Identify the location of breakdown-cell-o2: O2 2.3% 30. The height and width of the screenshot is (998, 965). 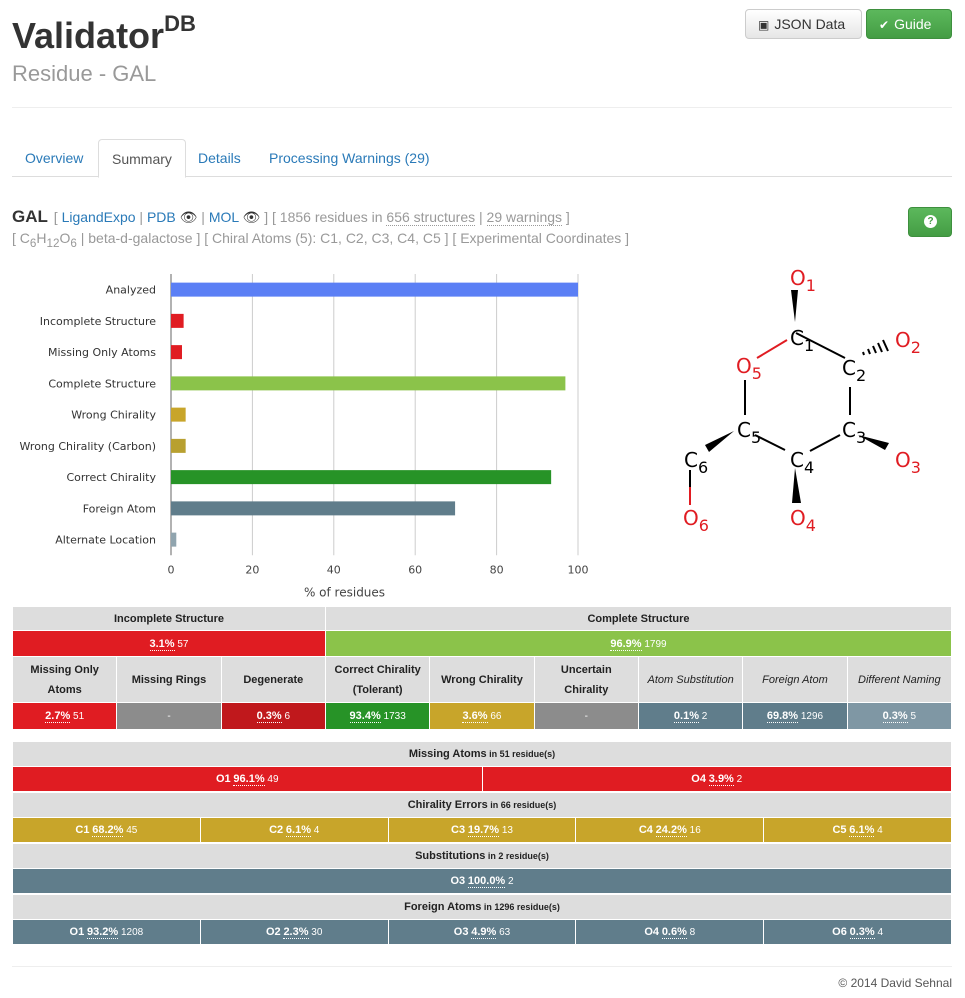
(294, 932).